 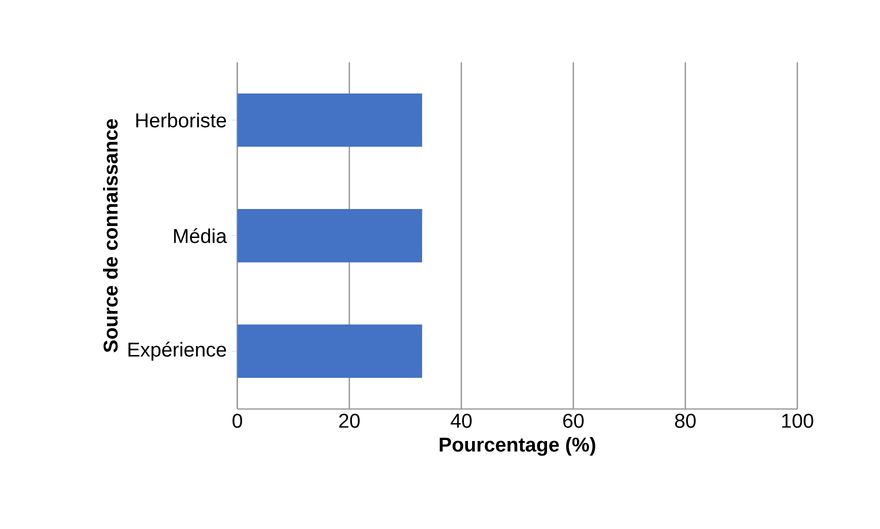 What do you see at coordinates (181, 120) in the screenshot?
I see `y-tick-label: Herboriste` at bounding box center [181, 120].